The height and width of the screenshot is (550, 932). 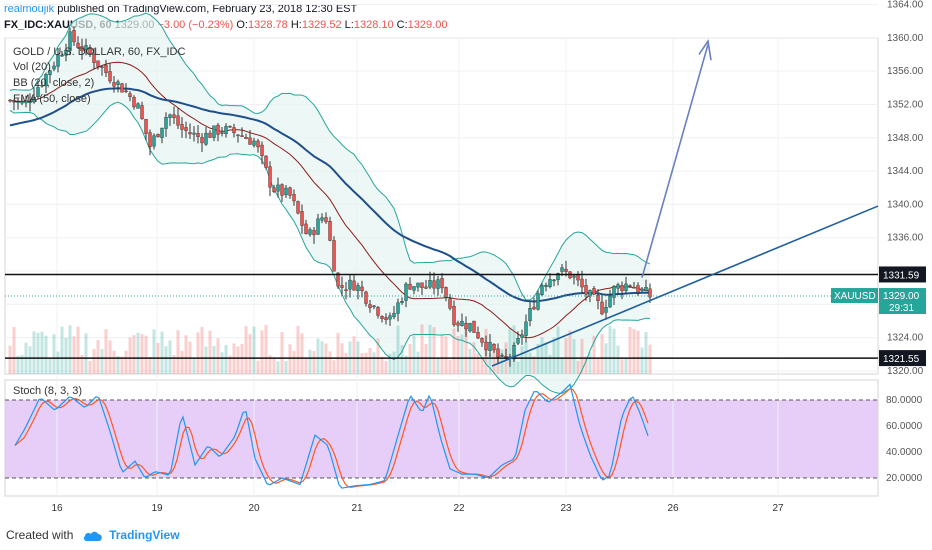 What do you see at coordinates (566, 508) in the screenshot?
I see `x-tick-label: 23` at bounding box center [566, 508].